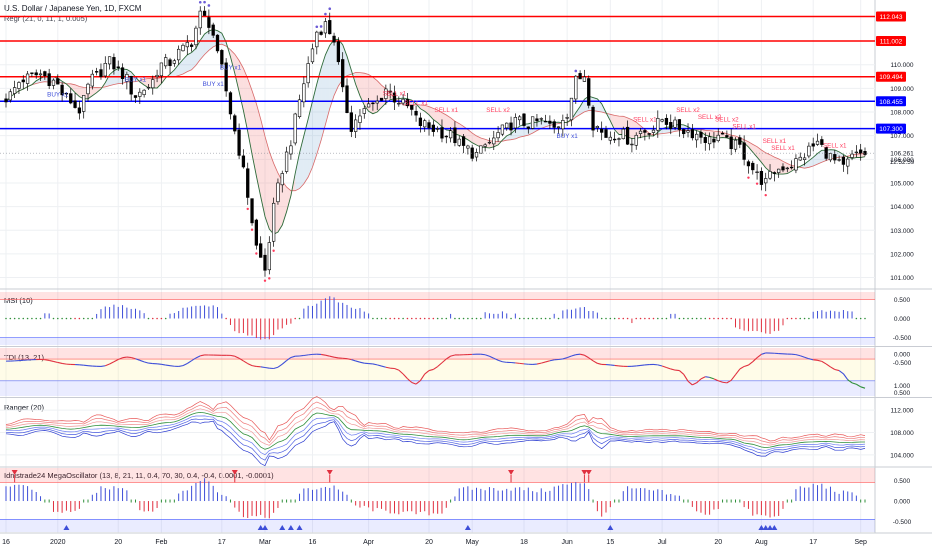 This screenshot has width=932, height=550. What do you see at coordinates (710, 117) in the screenshot?
I see `signal-label-11: SELL x2` at bounding box center [710, 117].